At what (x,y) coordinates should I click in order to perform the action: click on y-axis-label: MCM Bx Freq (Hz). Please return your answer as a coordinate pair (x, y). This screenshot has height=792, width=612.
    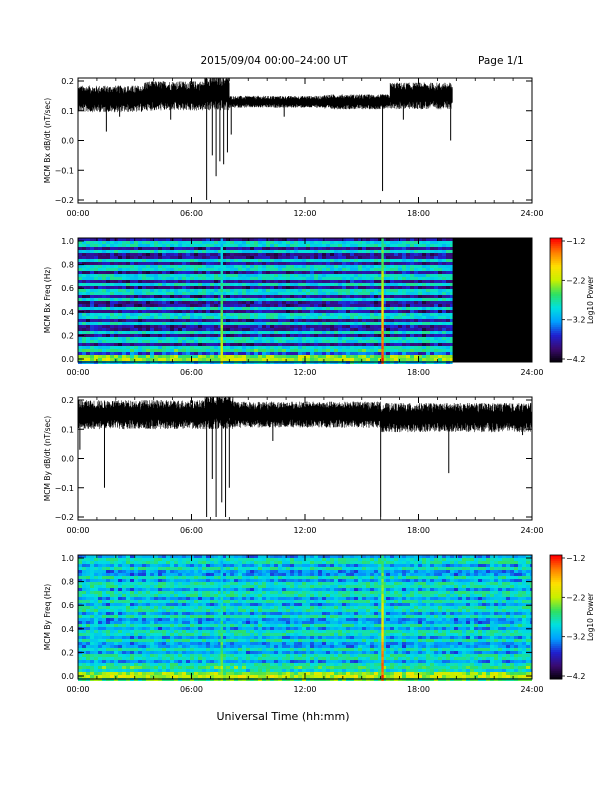
    Looking at the image, I should click on (47, 300).